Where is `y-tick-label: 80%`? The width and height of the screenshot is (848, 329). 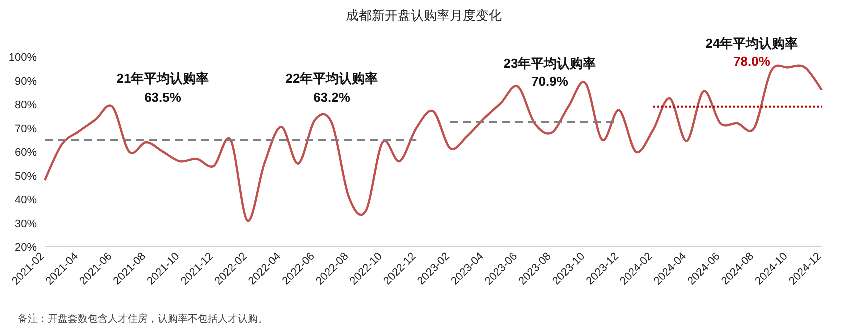 y-tick-label: 80% is located at coordinates (26, 106).